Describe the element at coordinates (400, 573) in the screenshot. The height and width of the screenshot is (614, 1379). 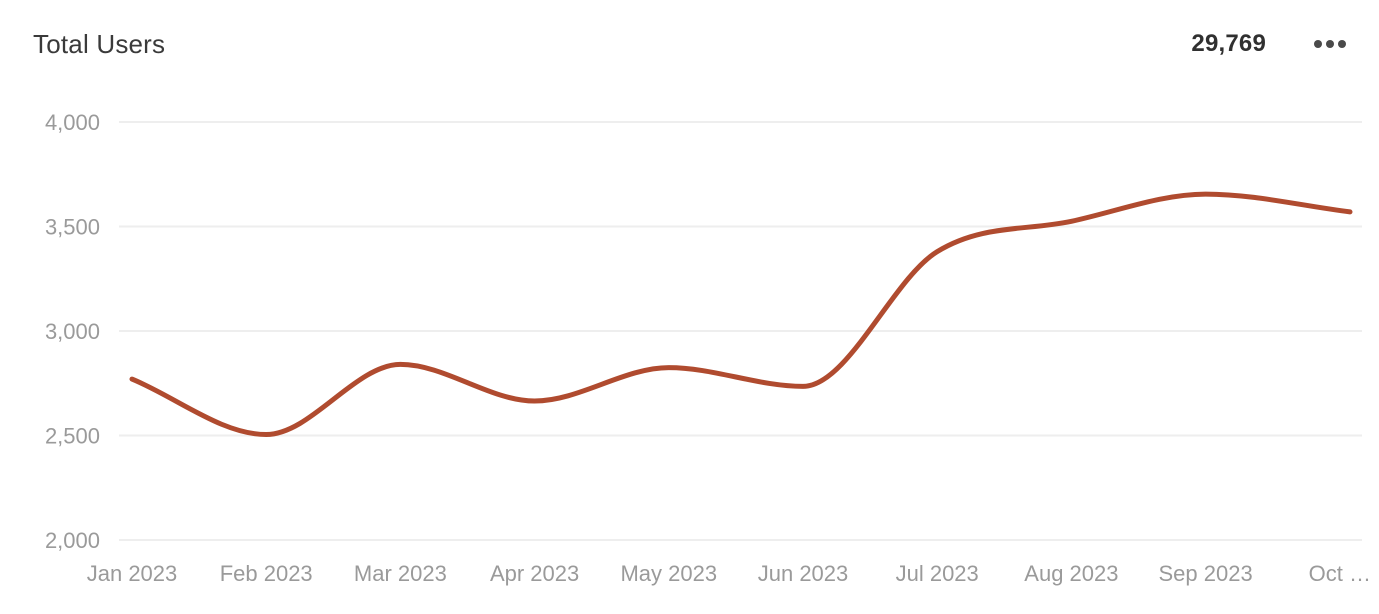
I see `x-axis-tick-label: Mar 2023` at that location.